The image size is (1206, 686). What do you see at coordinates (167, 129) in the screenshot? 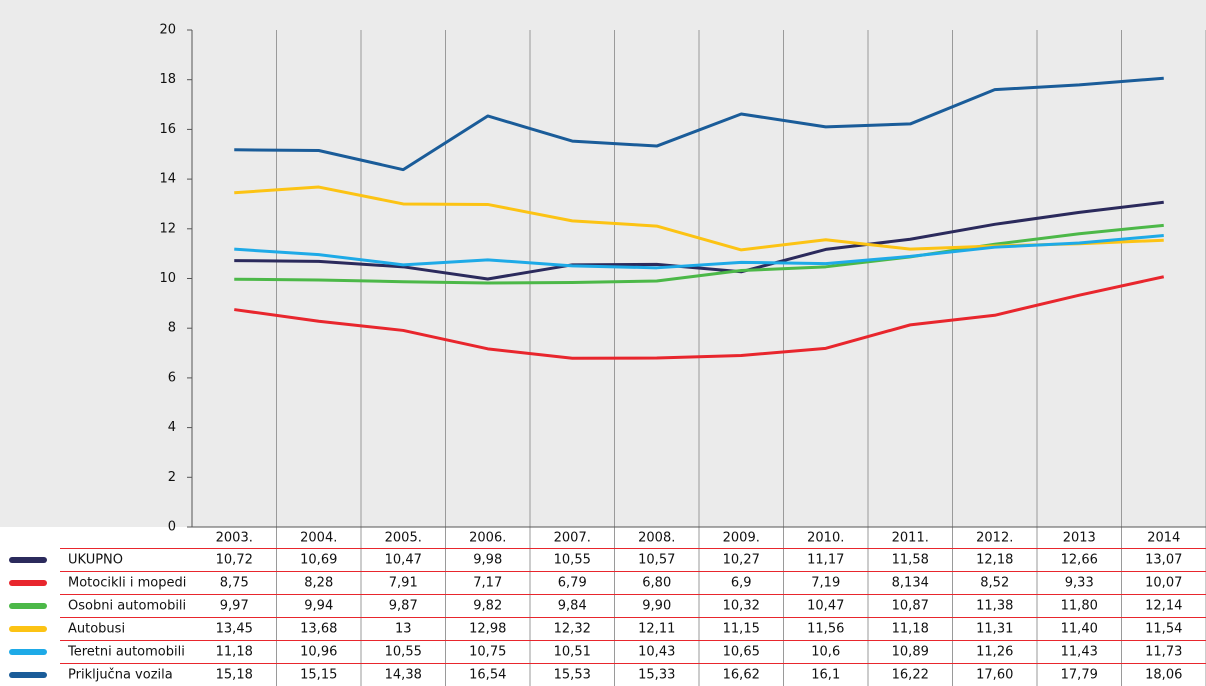
I see `y-tick-label: 16` at bounding box center [167, 129].